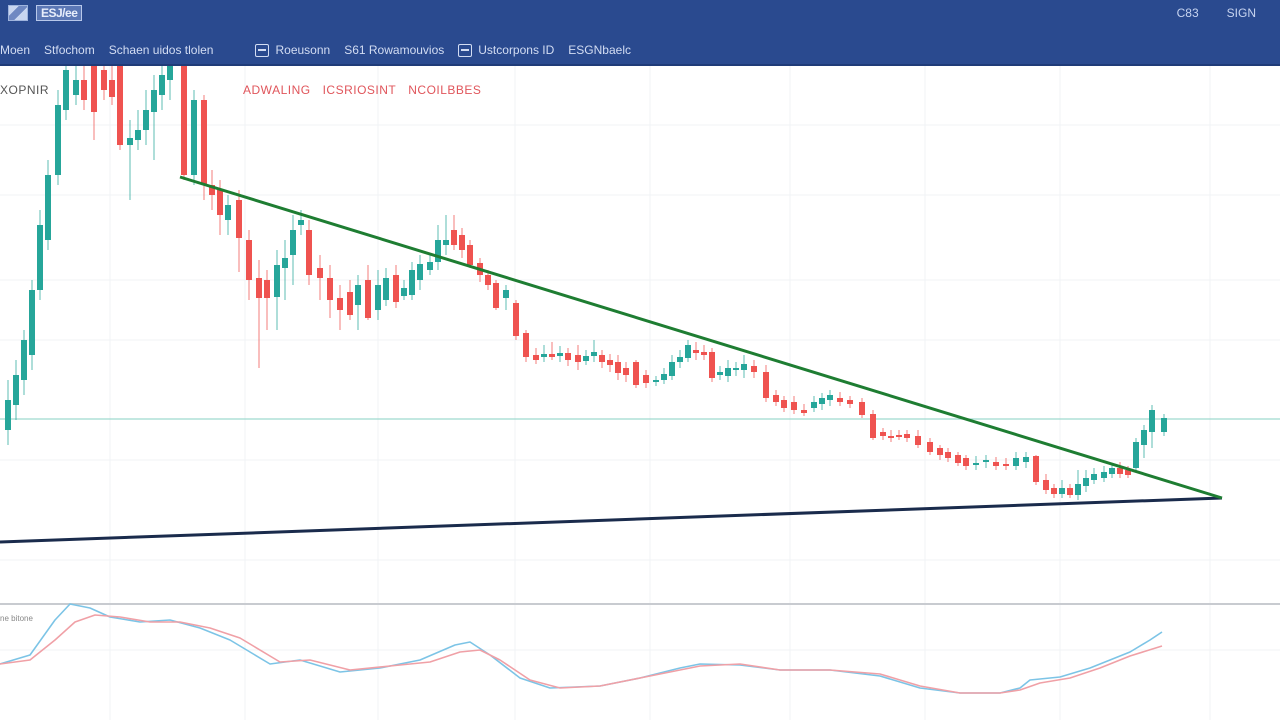  What do you see at coordinates (240, 90) in the screenshot?
I see `chart-legend: XOPNIR ADWALING ICSRIOSINT NCOILBBES` at bounding box center [240, 90].